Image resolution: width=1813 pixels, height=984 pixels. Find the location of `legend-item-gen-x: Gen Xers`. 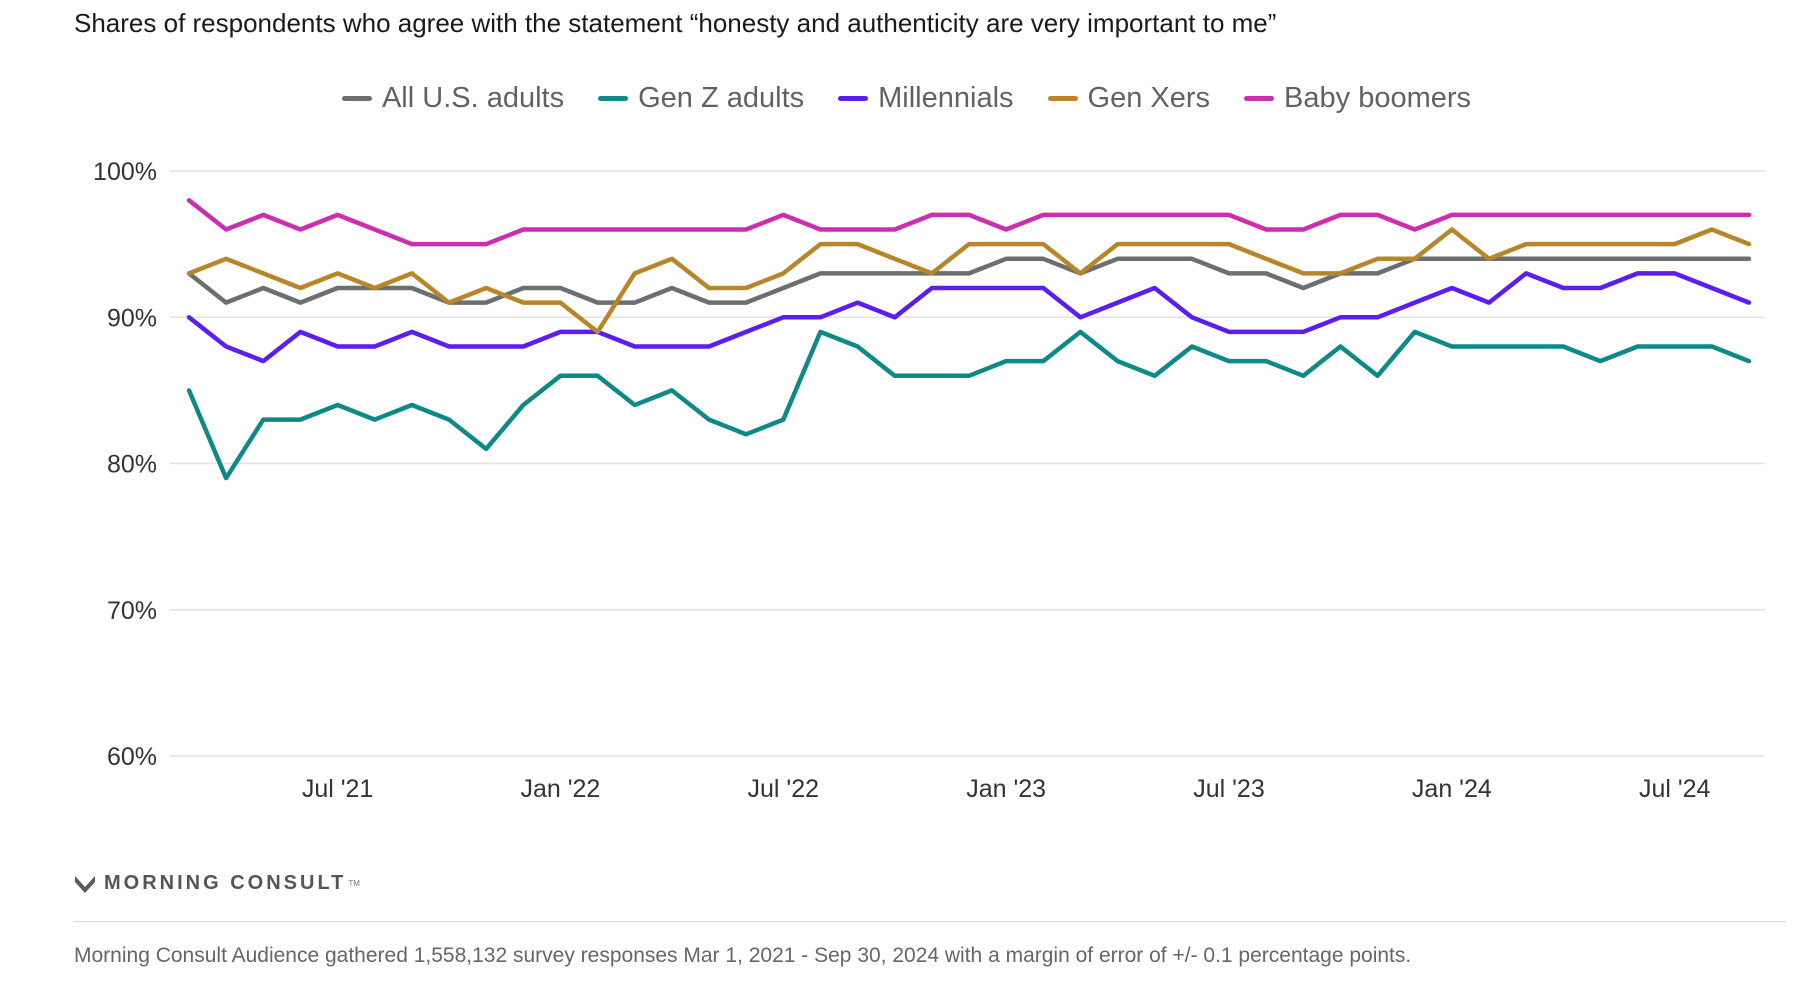

legend-item-gen-x: Gen Xers is located at coordinates (1129, 98).